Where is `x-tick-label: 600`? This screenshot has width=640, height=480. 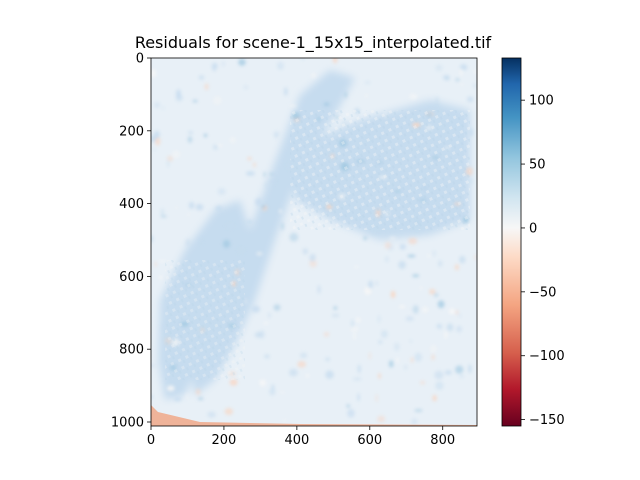
x-tick-label: 600 is located at coordinates (369, 440).